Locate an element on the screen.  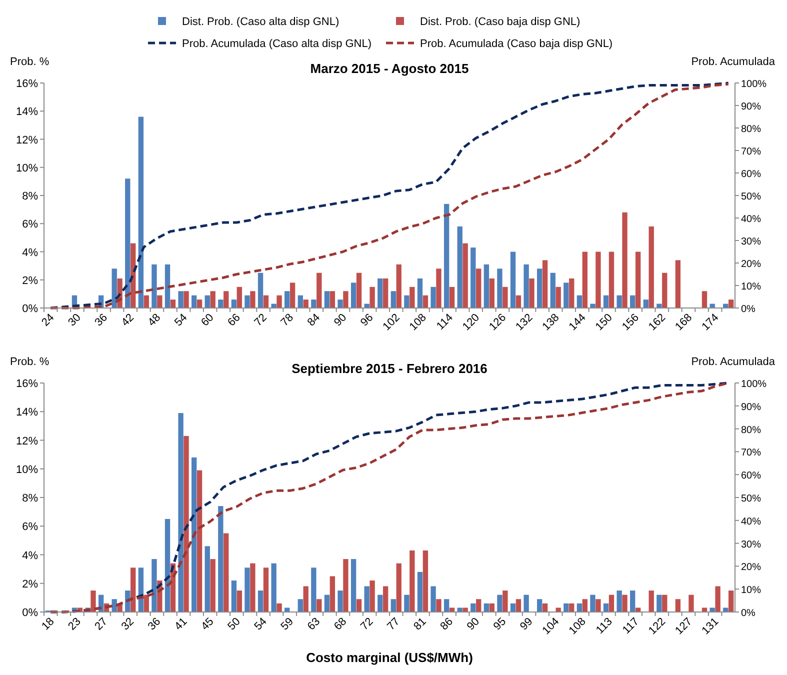
x-tick-label: 95 is located at coordinates (500, 624).